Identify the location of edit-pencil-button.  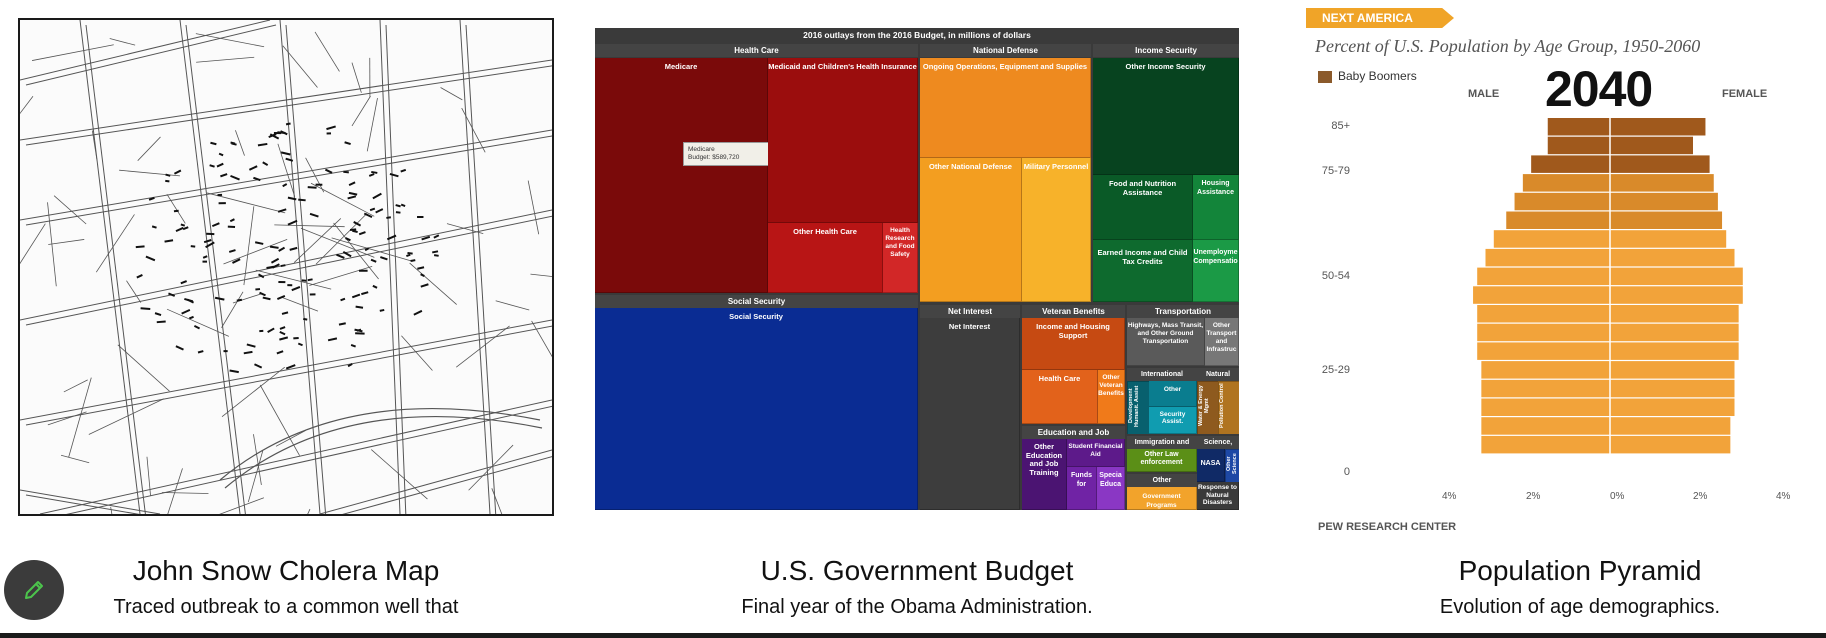
(34, 590).